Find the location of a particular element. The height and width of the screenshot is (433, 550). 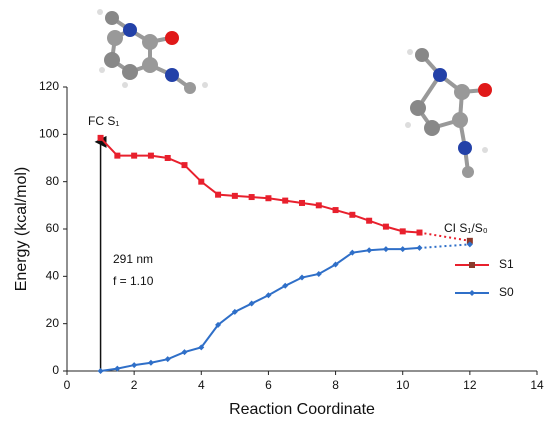

x-tick-label: 12 is located at coordinates (470, 385).